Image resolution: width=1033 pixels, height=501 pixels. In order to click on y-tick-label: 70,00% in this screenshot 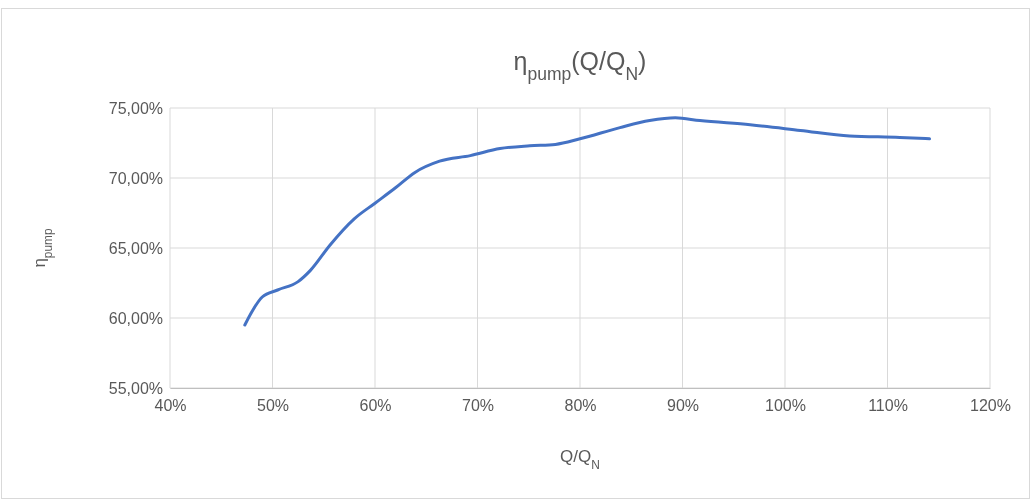, I will do `click(135, 178)`.